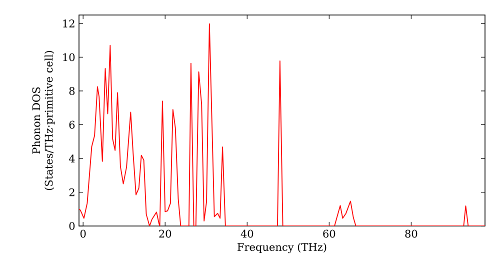  Describe the element at coordinates (165, 234) in the screenshot. I see `x-tick-label: 20` at that location.